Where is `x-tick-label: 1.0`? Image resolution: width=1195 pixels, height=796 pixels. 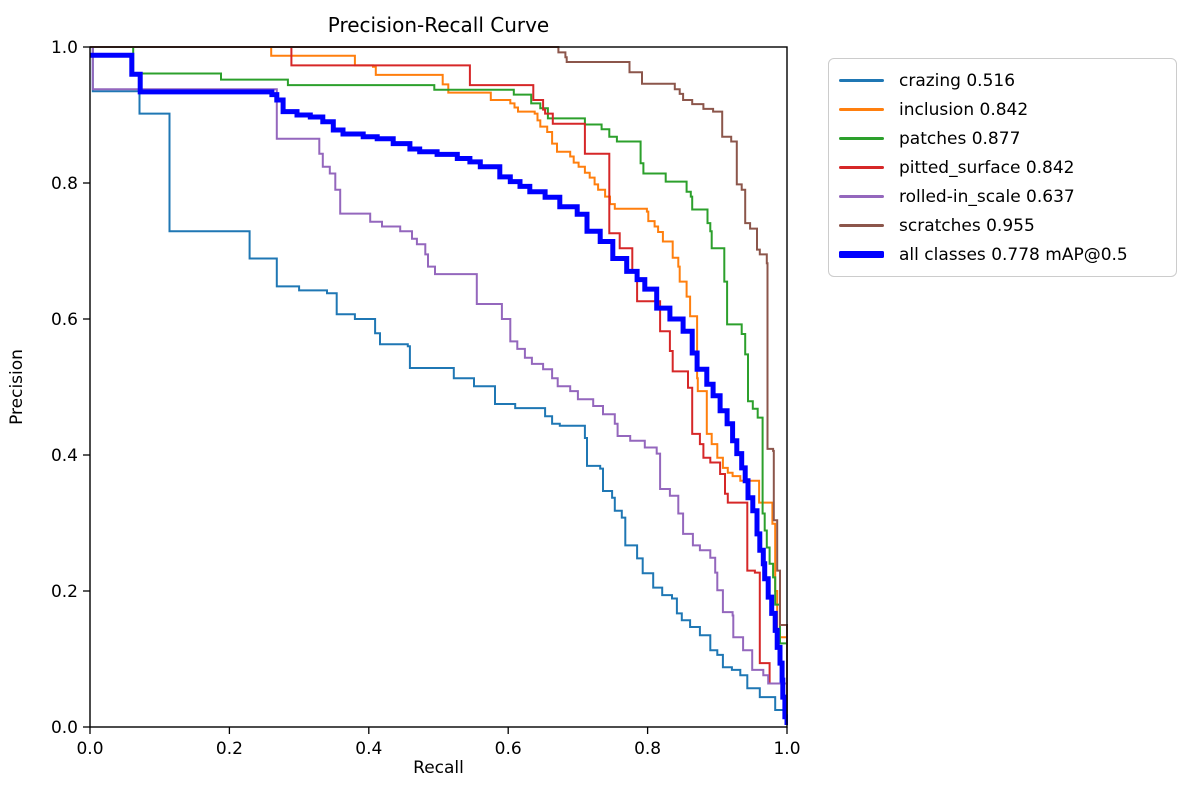
x-tick-label: 1.0 is located at coordinates (786, 749).